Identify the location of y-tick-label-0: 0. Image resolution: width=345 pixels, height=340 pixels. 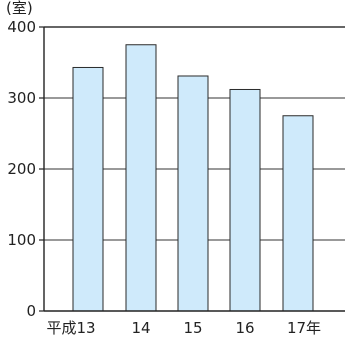
(31, 311).